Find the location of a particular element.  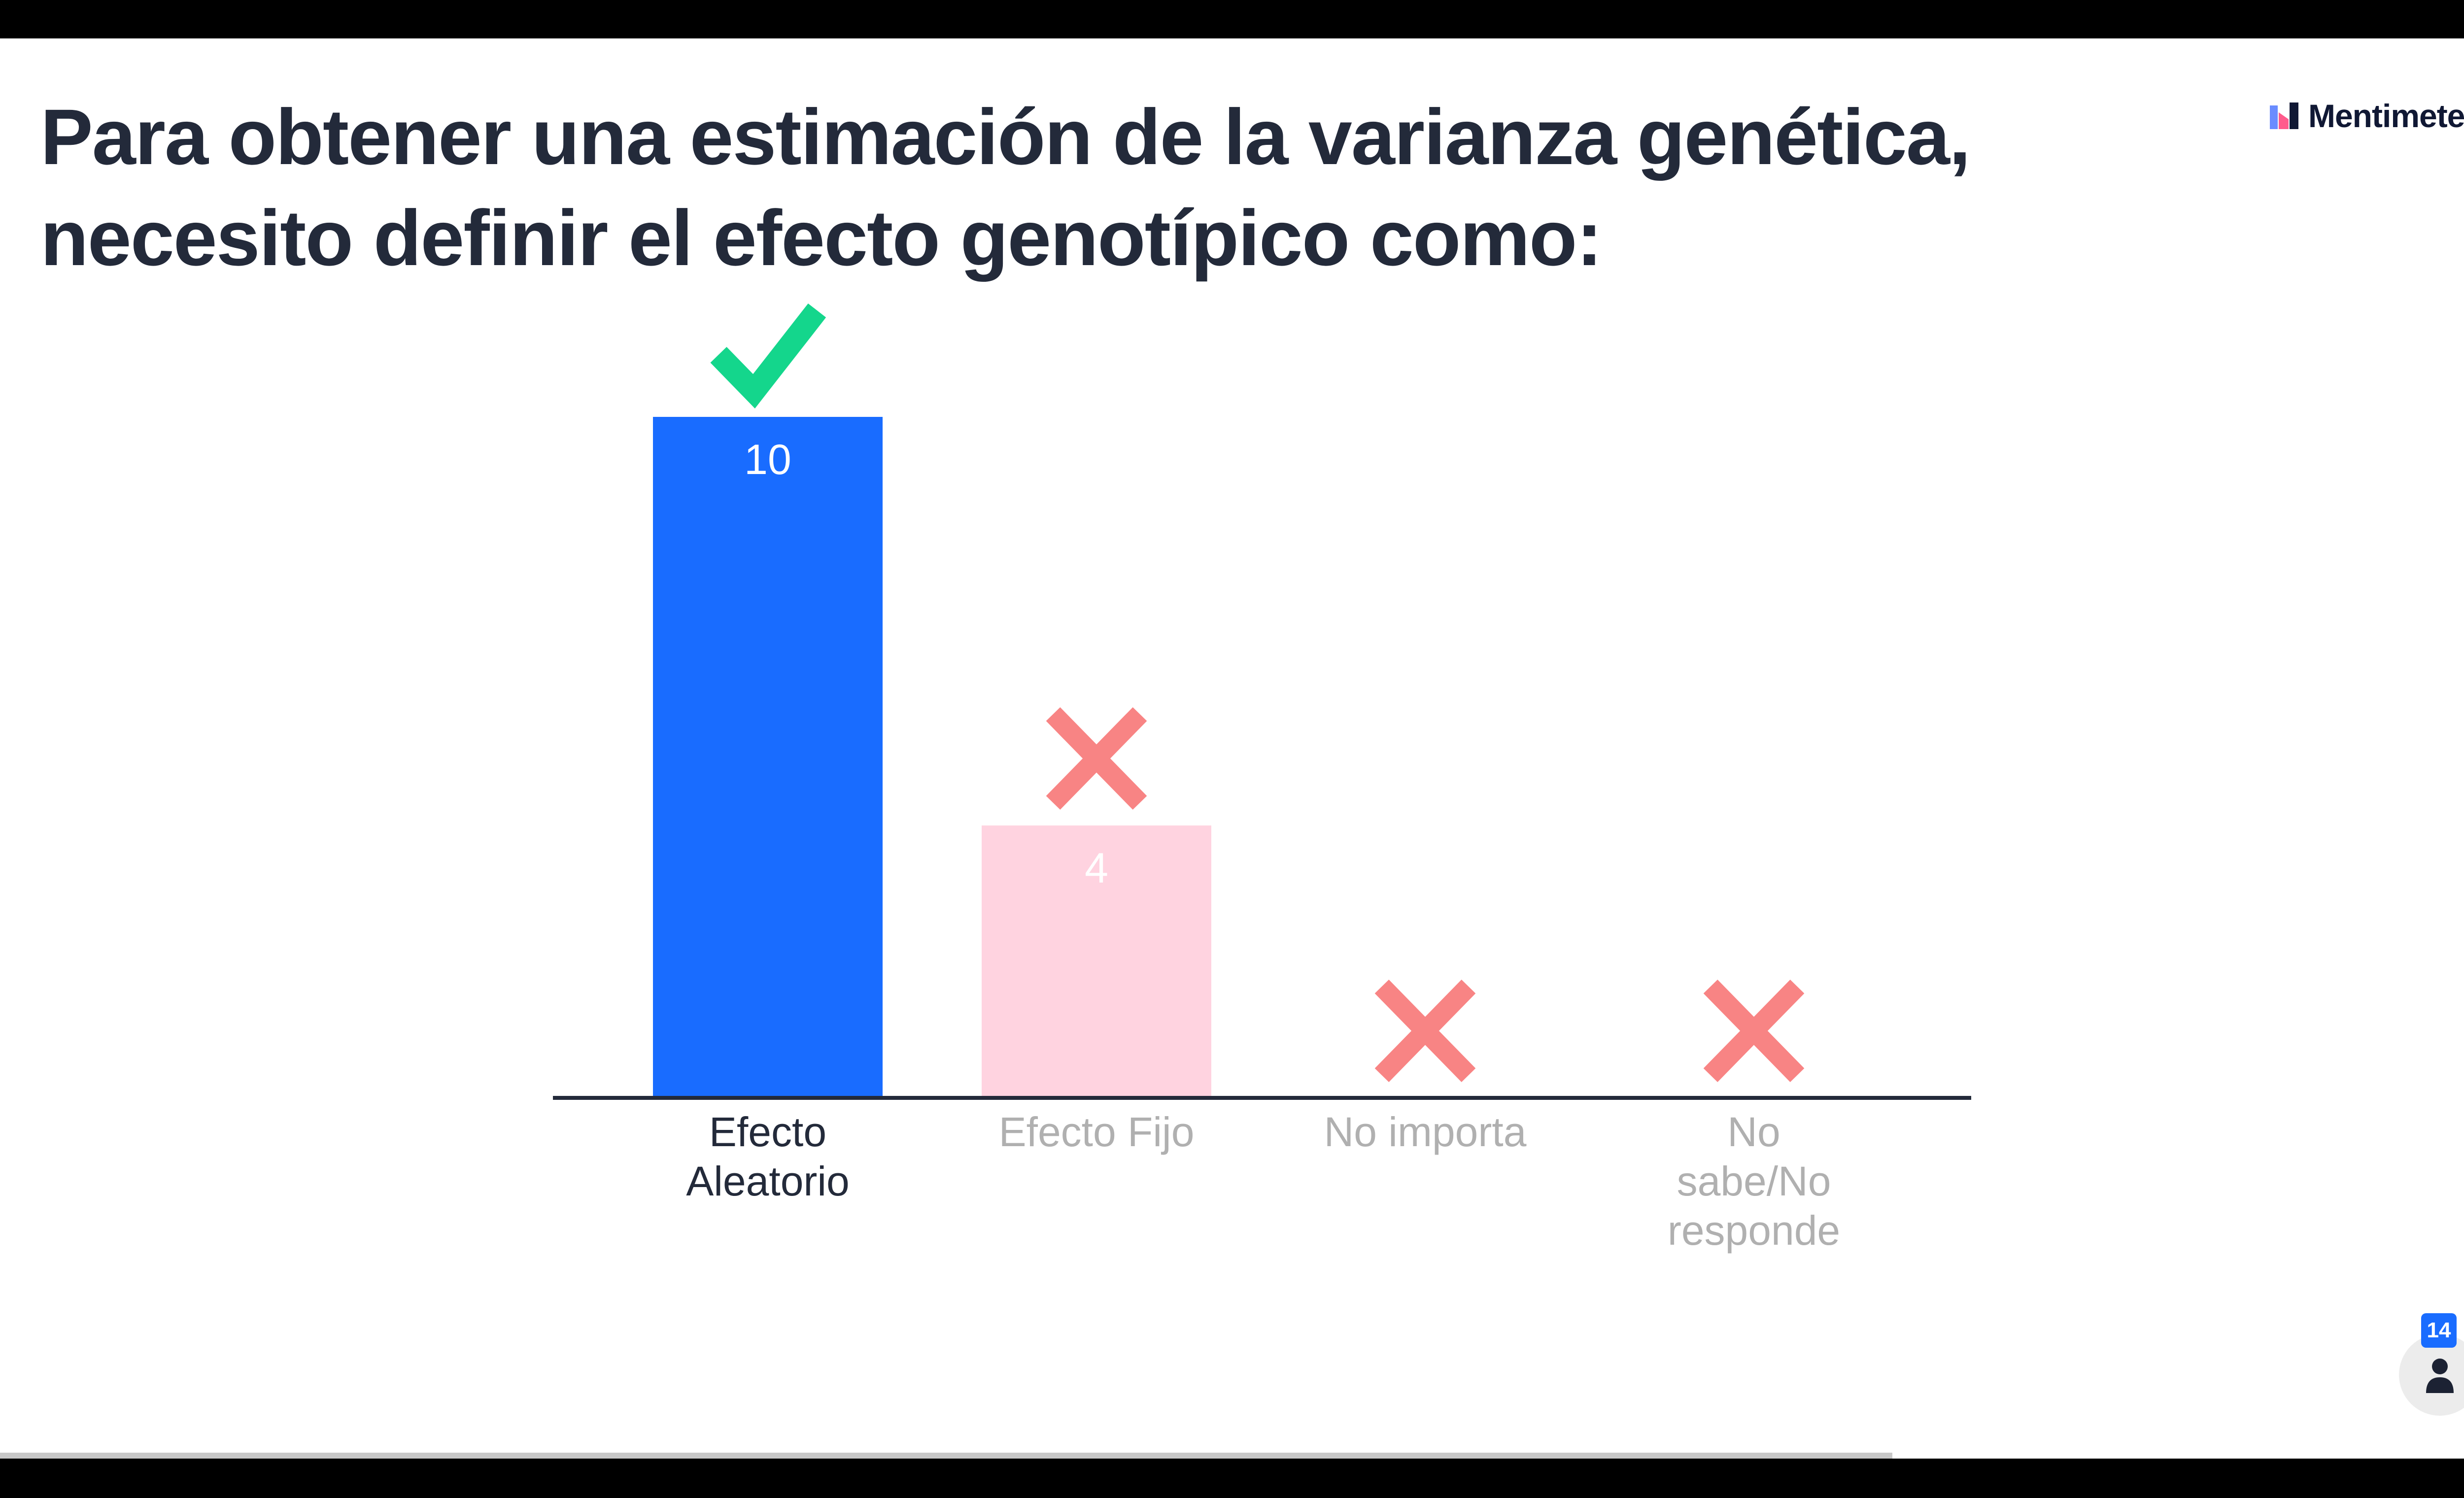

top-letterbox is located at coordinates (1232, 19).